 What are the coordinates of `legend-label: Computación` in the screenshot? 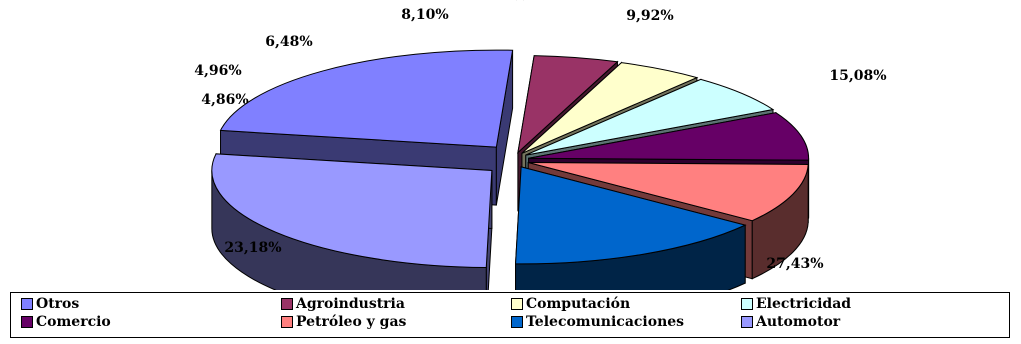 It's located at (578, 304).